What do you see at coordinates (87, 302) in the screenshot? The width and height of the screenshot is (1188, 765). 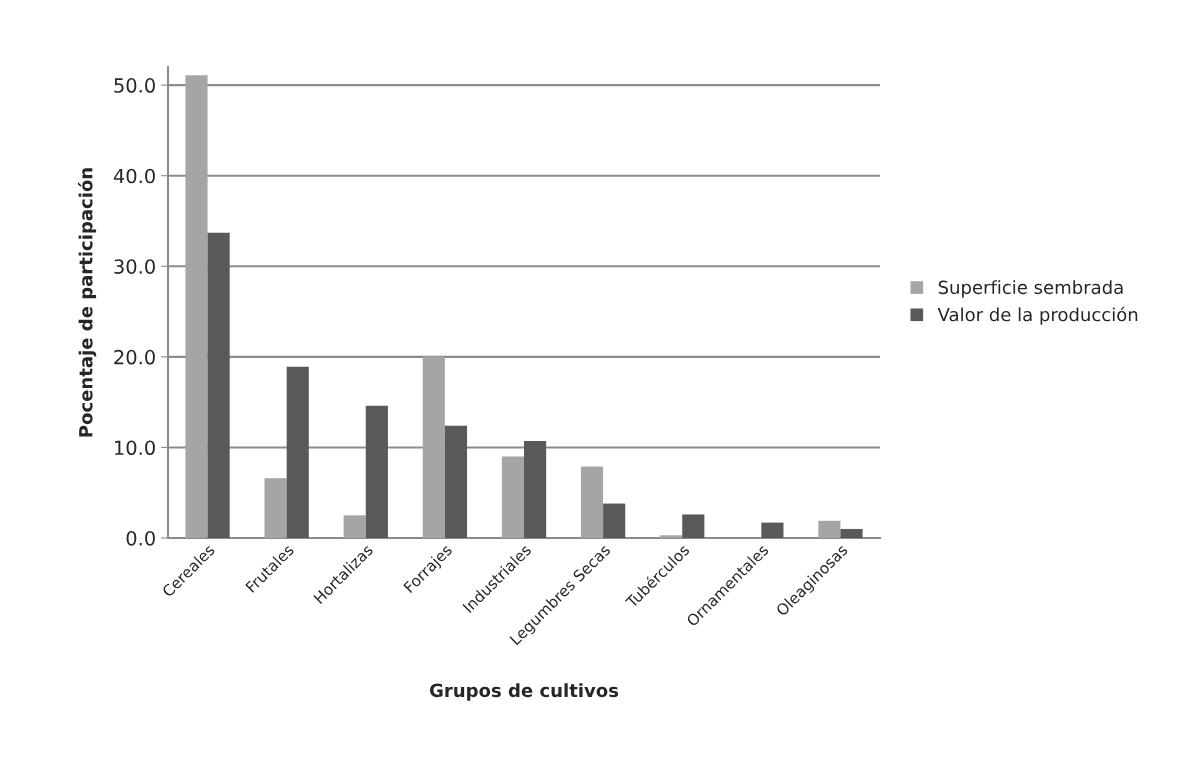 I see `y-axis-title: Pocentaje de participación` at bounding box center [87, 302].